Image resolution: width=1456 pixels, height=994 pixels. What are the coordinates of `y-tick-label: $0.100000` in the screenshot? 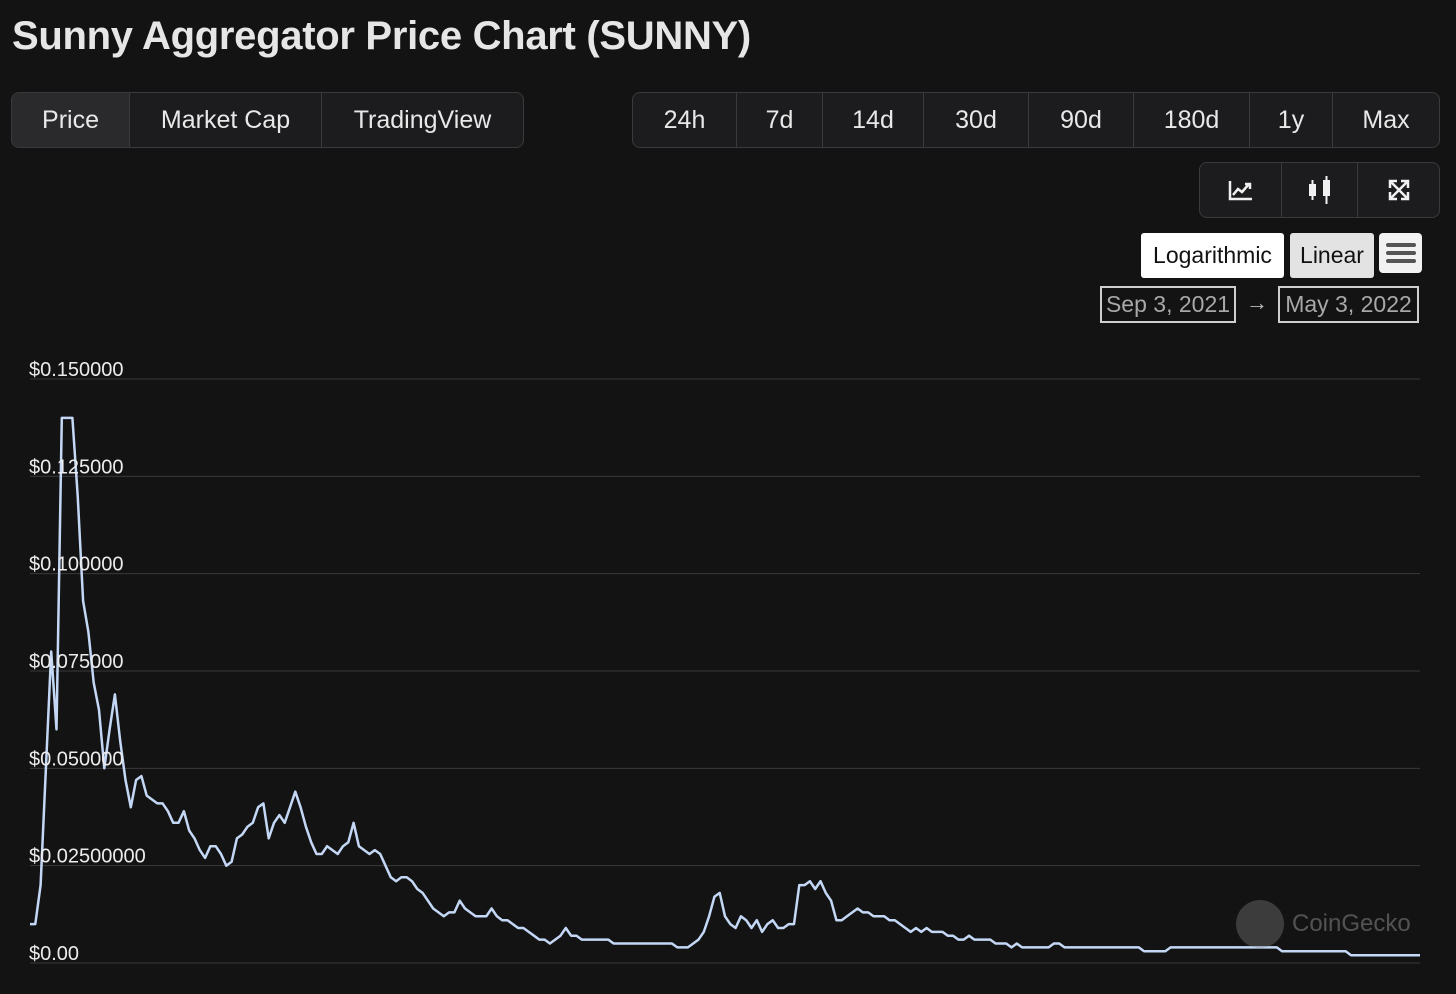 It's located at (76, 565).